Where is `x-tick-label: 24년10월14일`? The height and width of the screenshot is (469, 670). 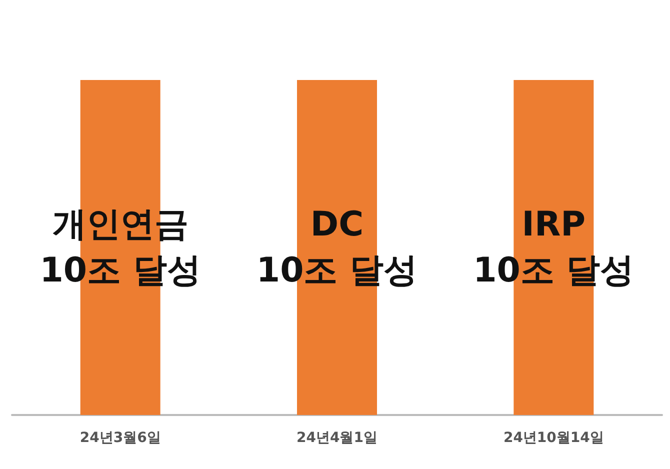 x-tick-label: 24년10월14일 is located at coordinates (553, 438).